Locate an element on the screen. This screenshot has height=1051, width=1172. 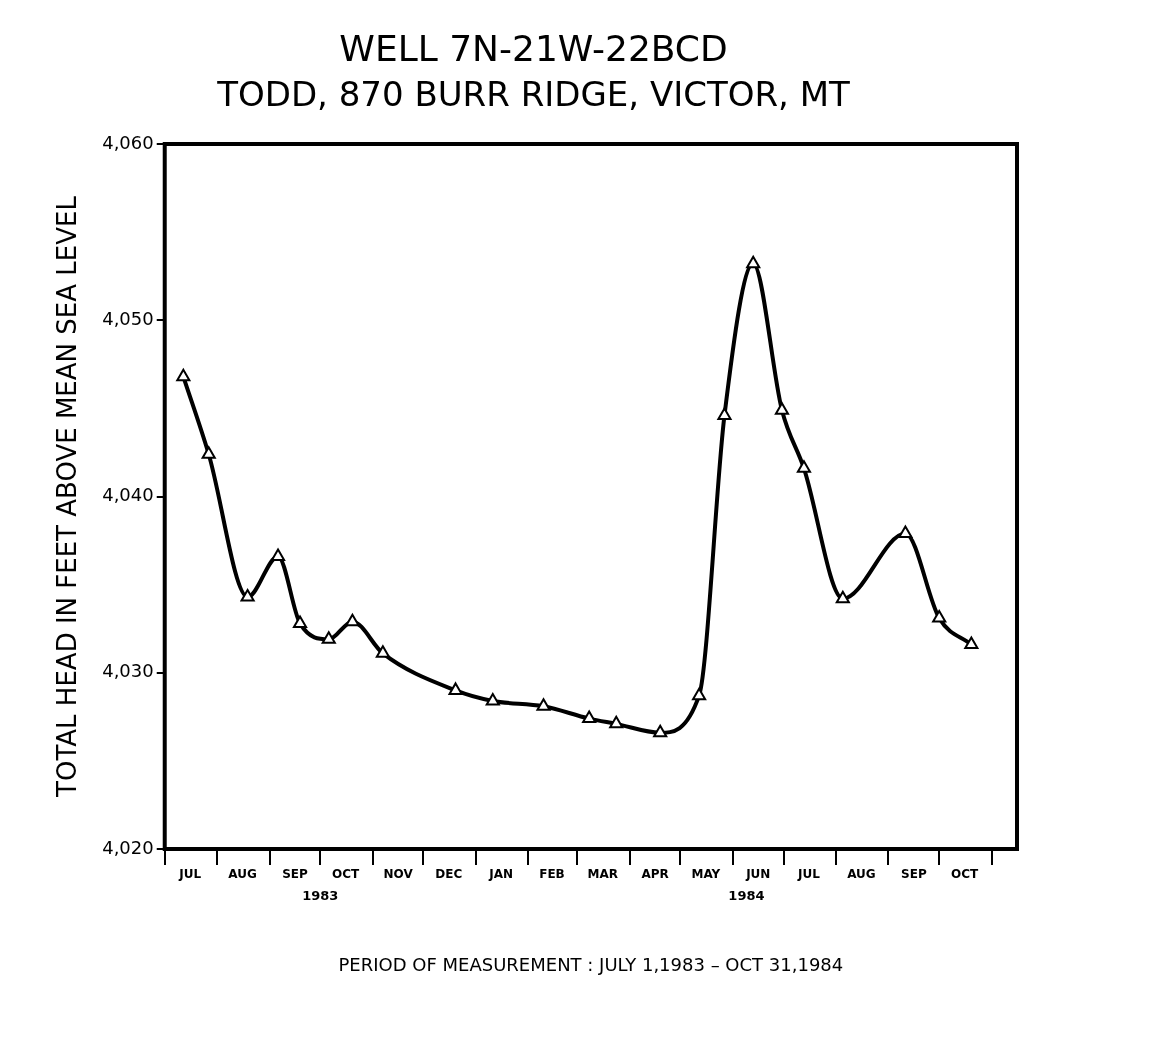
x-tick-label: MAY is located at coordinates (706, 874).